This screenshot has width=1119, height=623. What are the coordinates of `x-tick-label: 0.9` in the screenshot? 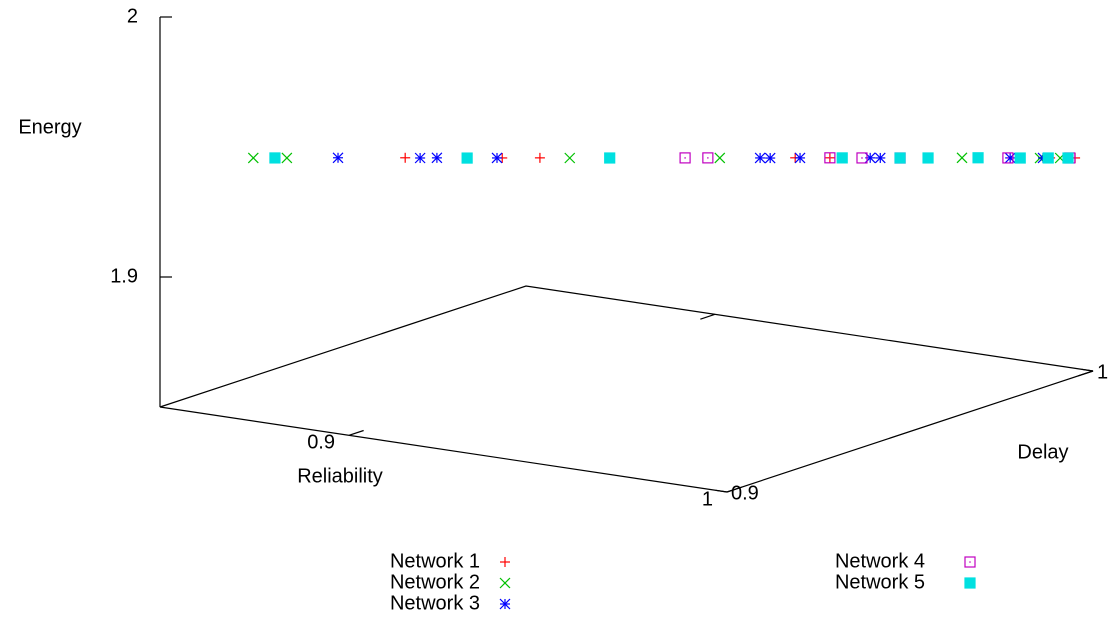 It's located at (321, 443).